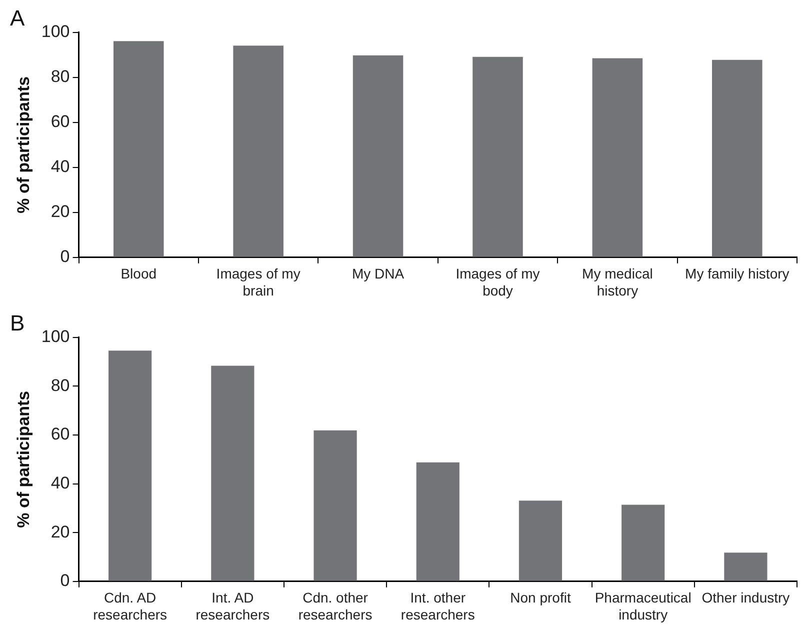 The height and width of the screenshot is (629, 809). Describe the element at coordinates (335, 606) in the screenshot. I see `x-tick-label: Cdn. other researchers` at that location.